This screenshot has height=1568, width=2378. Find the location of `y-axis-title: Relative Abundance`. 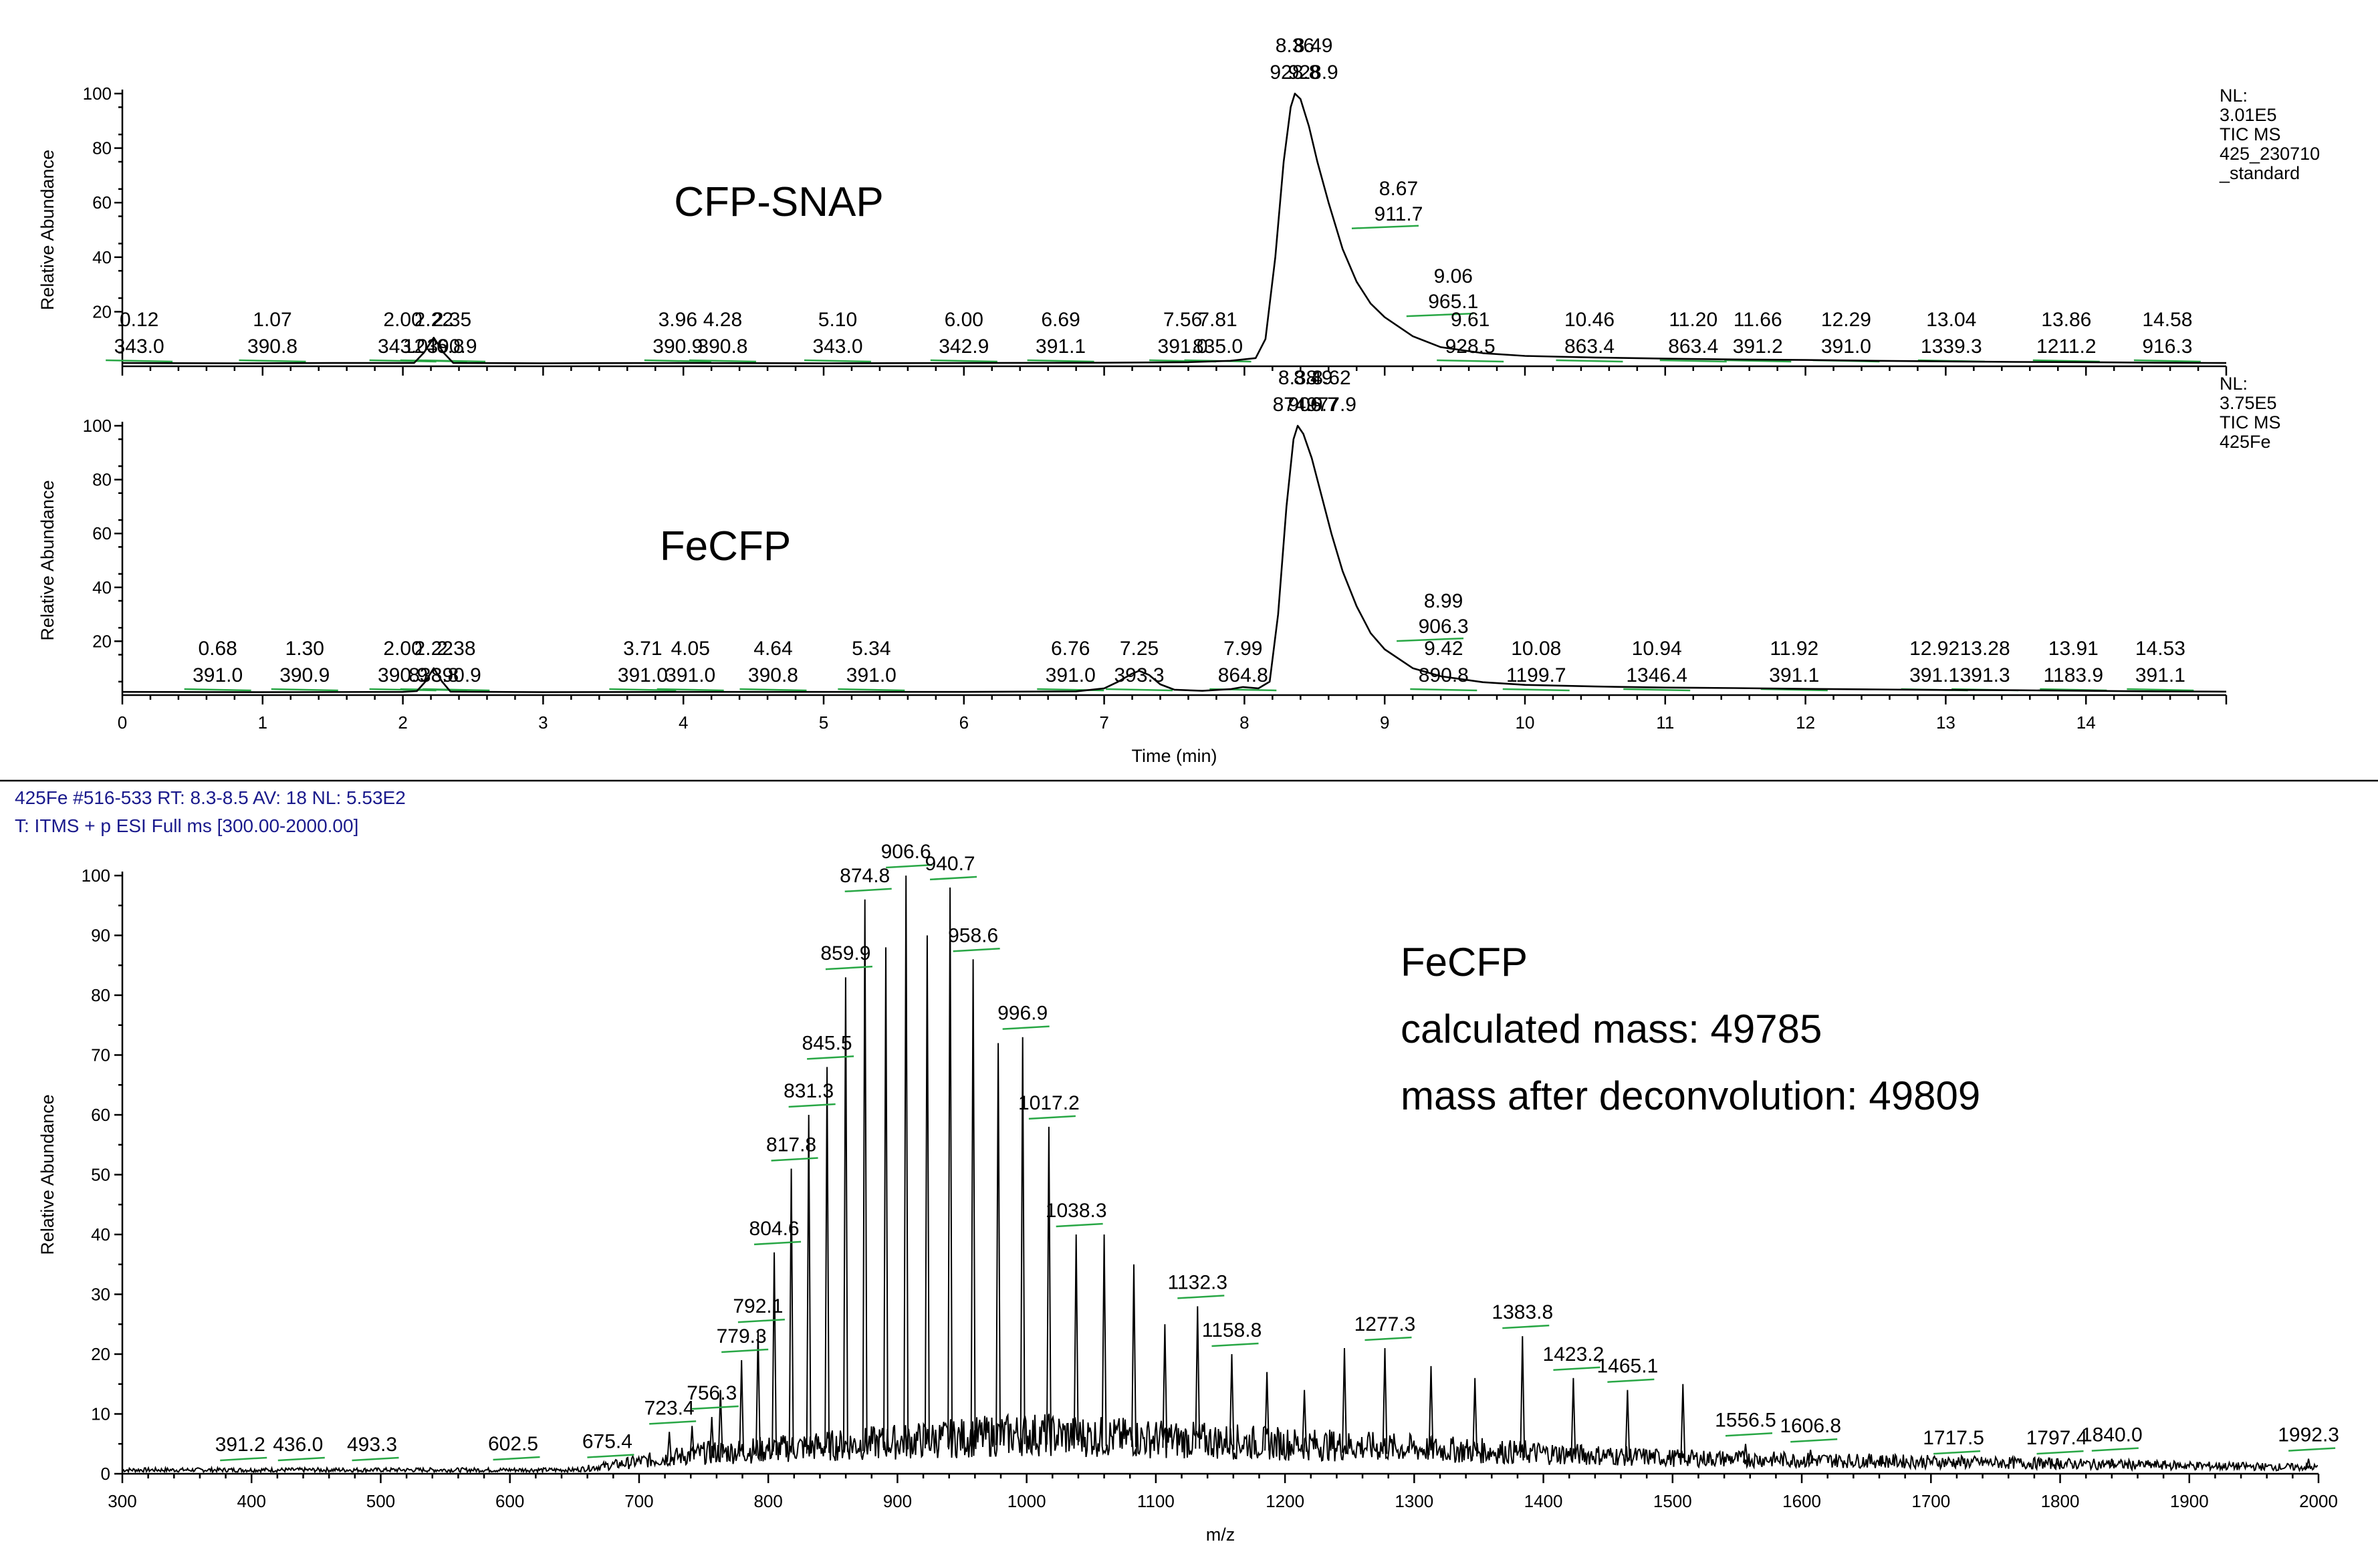

y-axis-title: Relative Abundance is located at coordinates (47, 230).